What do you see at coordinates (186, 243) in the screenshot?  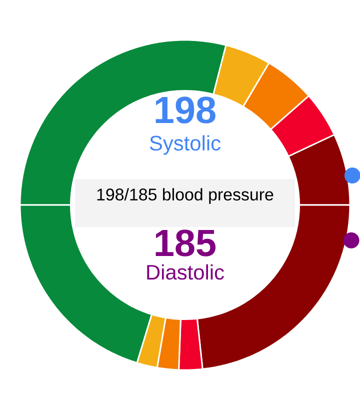 I see `text: 185` at bounding box center [186, 243].